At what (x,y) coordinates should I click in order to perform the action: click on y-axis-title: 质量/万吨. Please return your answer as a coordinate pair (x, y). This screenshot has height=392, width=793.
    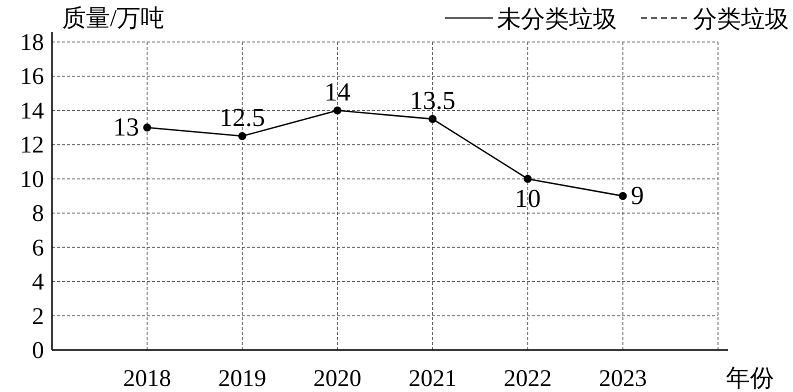
    Looking at the image, I should click on (113, 19).